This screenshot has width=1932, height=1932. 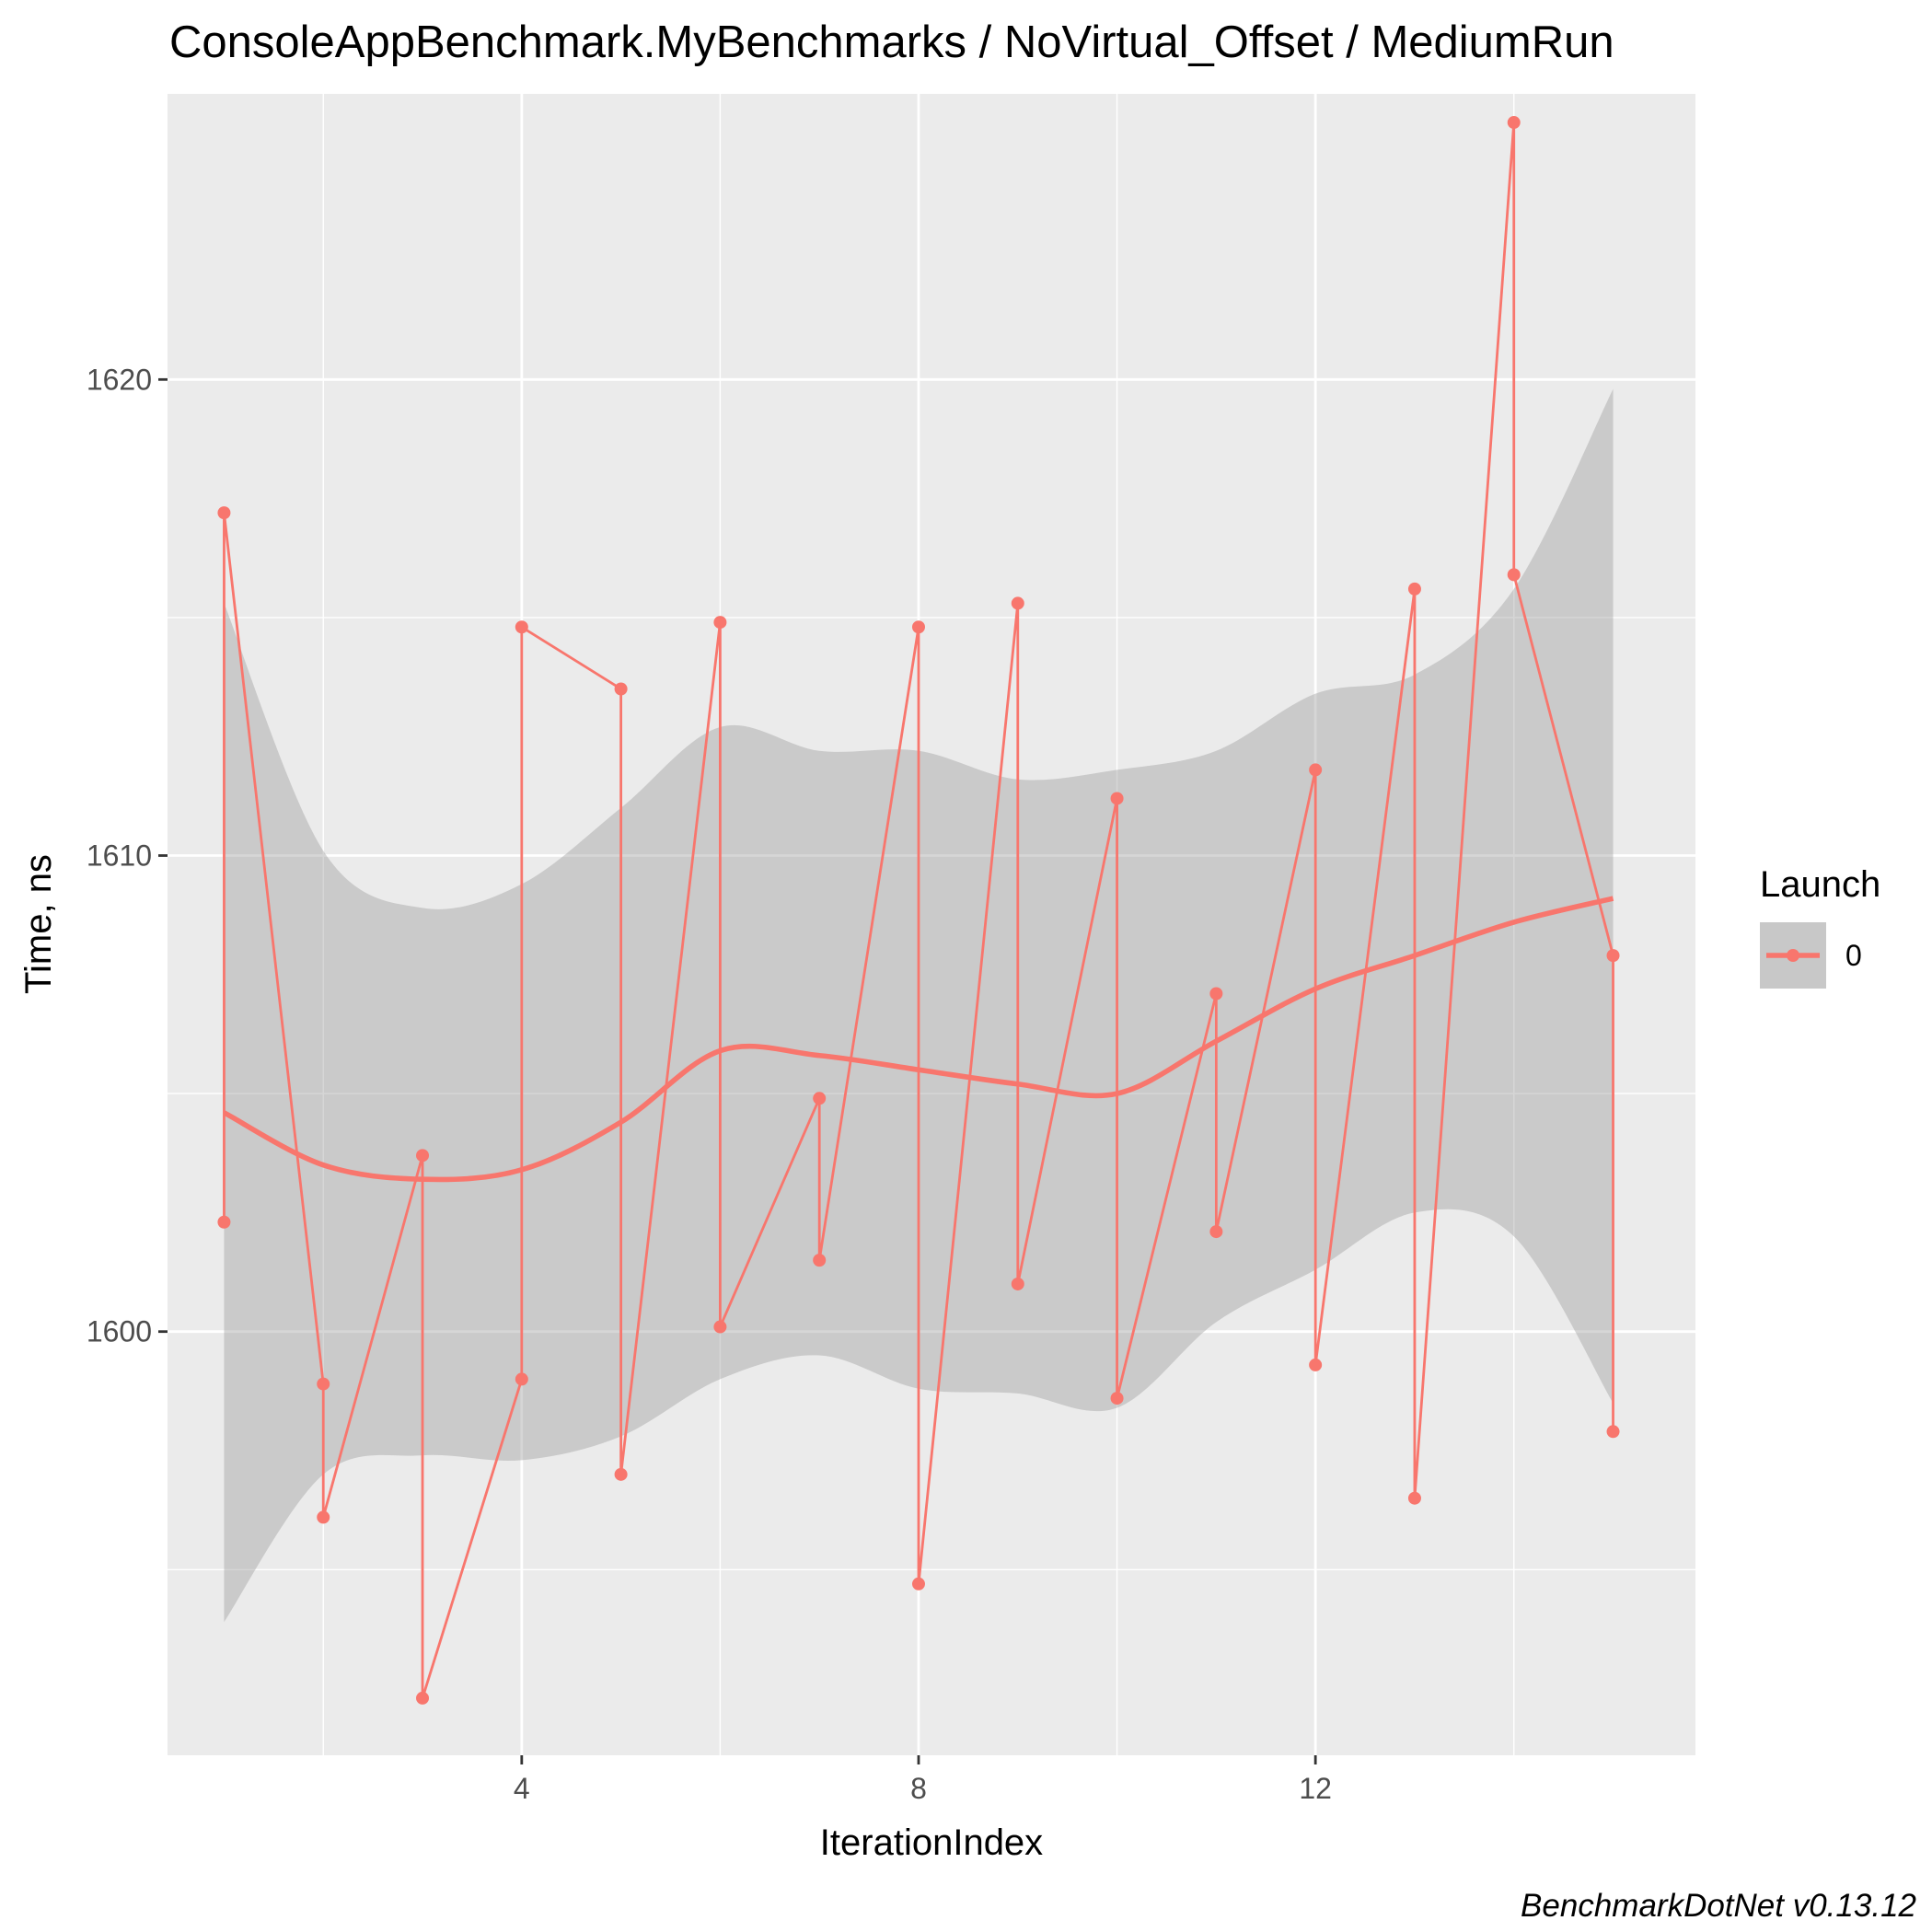 I want to click on legend: Launch 0, so click(x=1820, y=927).